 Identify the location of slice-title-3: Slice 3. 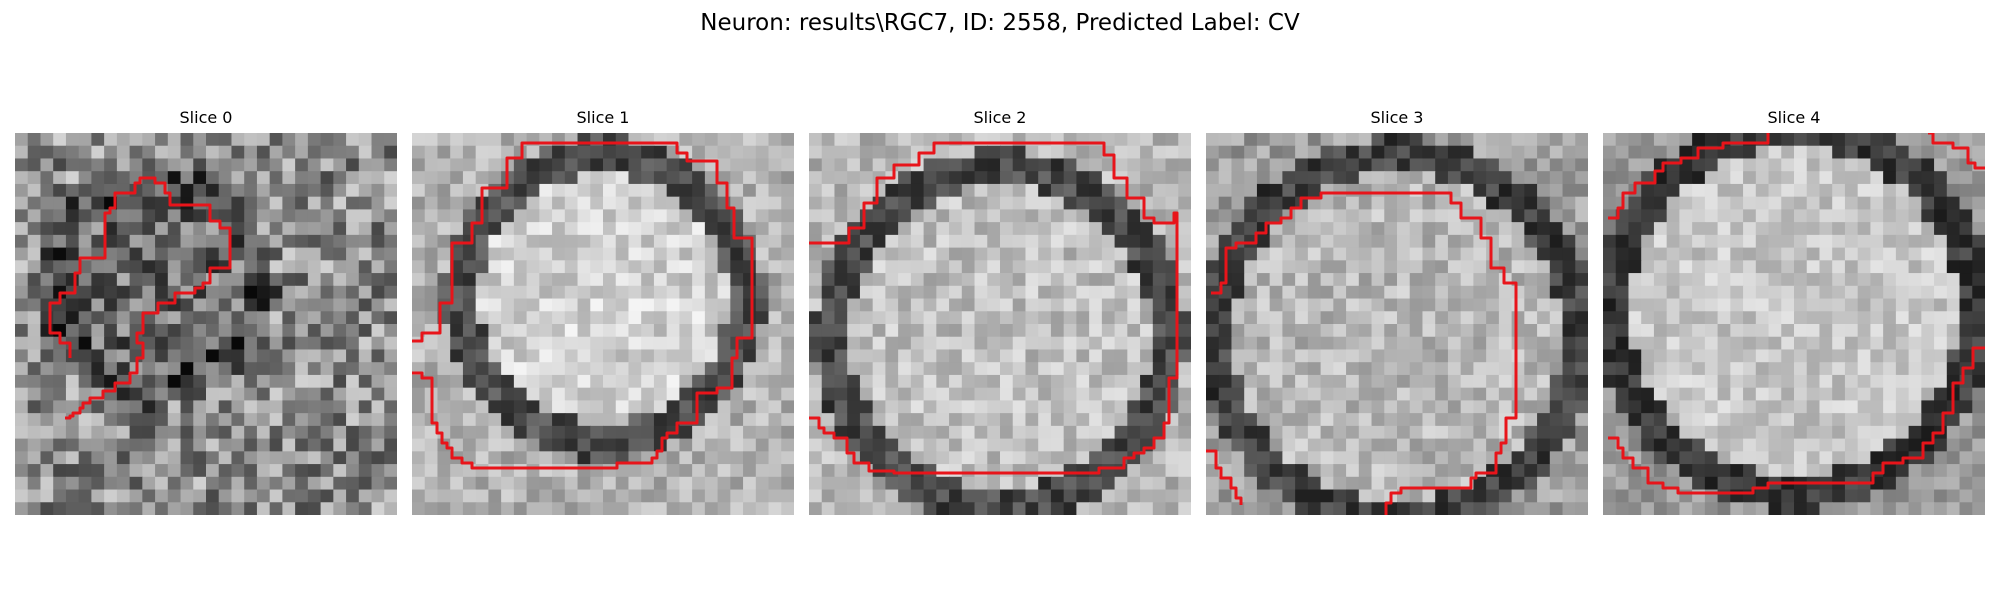
(1397, 119).